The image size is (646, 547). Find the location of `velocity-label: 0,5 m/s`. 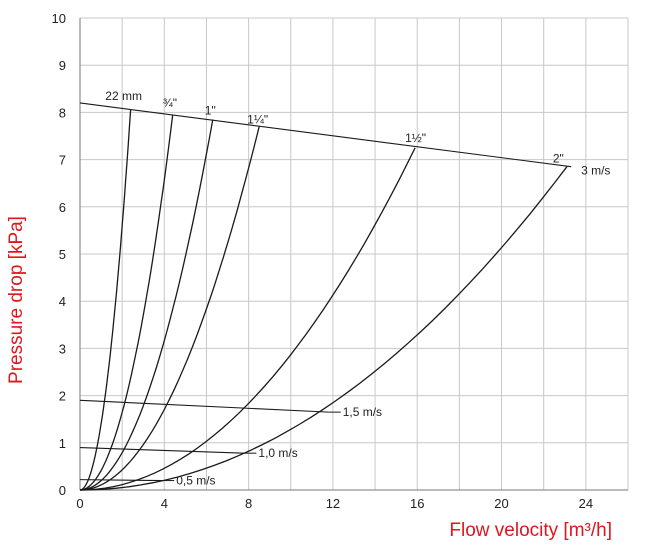

velocity-label: 0,5 m/s is located at coordinates (195, 481).